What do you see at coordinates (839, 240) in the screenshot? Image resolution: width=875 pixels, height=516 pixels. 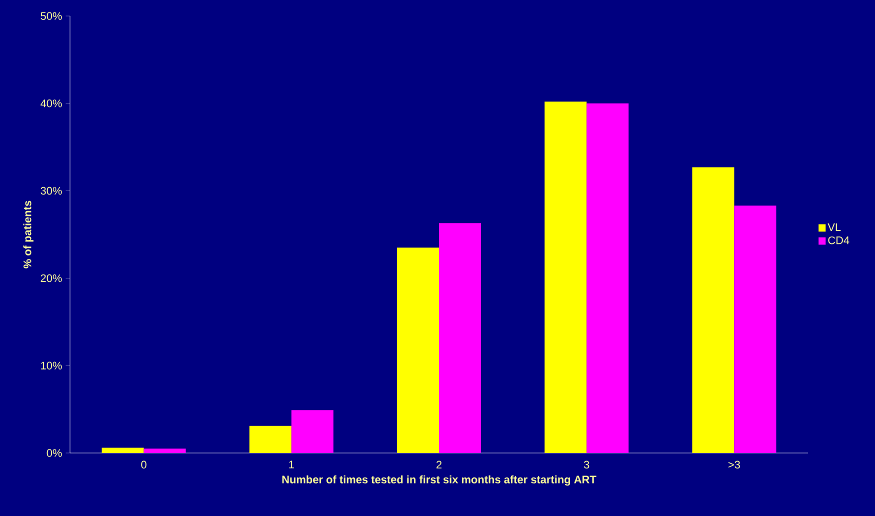 I see `legend-label: CD4` at bounding box center [839, 240].